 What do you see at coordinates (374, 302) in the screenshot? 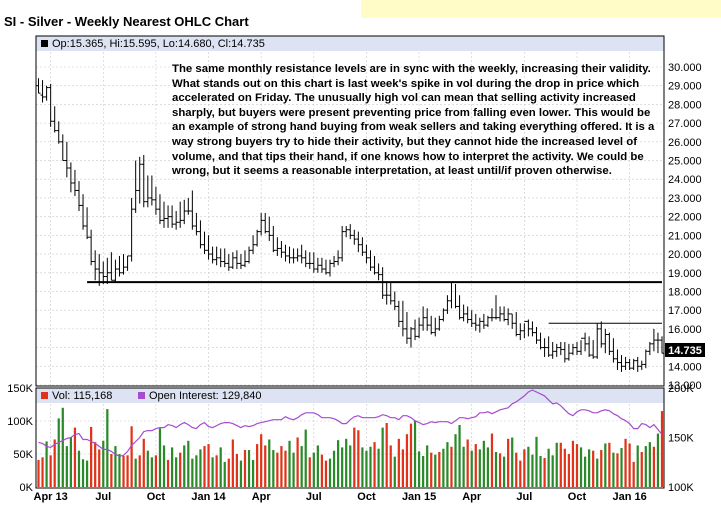
I see `resistance-lines` at bounding box center [374, 302].